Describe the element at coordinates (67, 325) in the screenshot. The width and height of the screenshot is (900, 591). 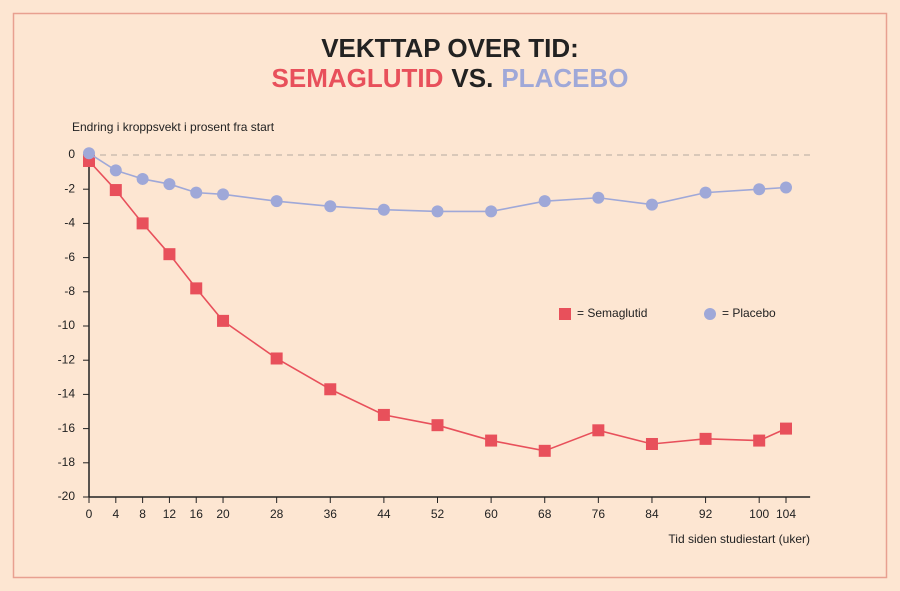
I see `y-tick-label: -10` at that location.